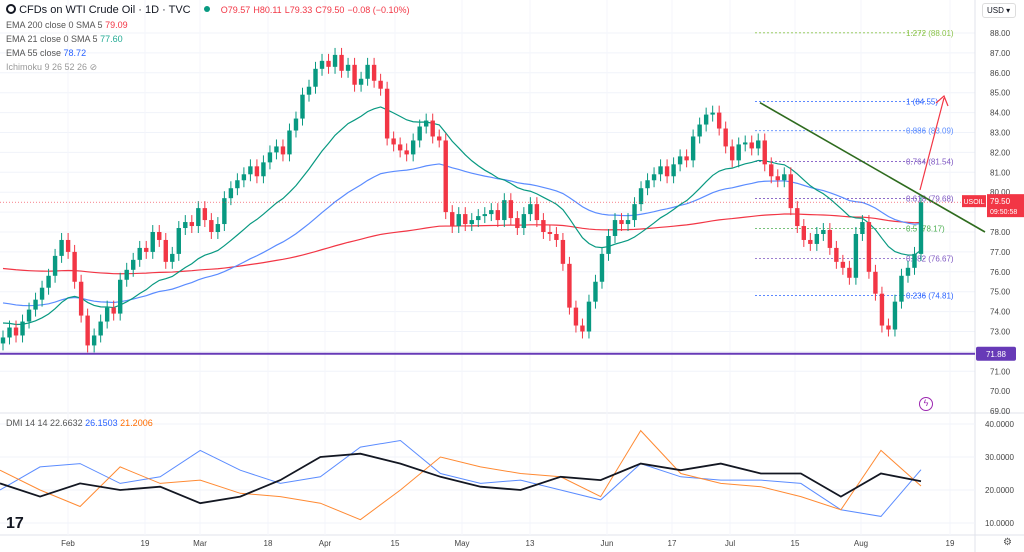 This screenshot has height=552, width=1024. What do you see at coordinates (79, 423) in the screenshot?
I see `dmi-legend: DMI 14 14 22.6632 26.1503 21.2006` at bounding box center [79, 423].